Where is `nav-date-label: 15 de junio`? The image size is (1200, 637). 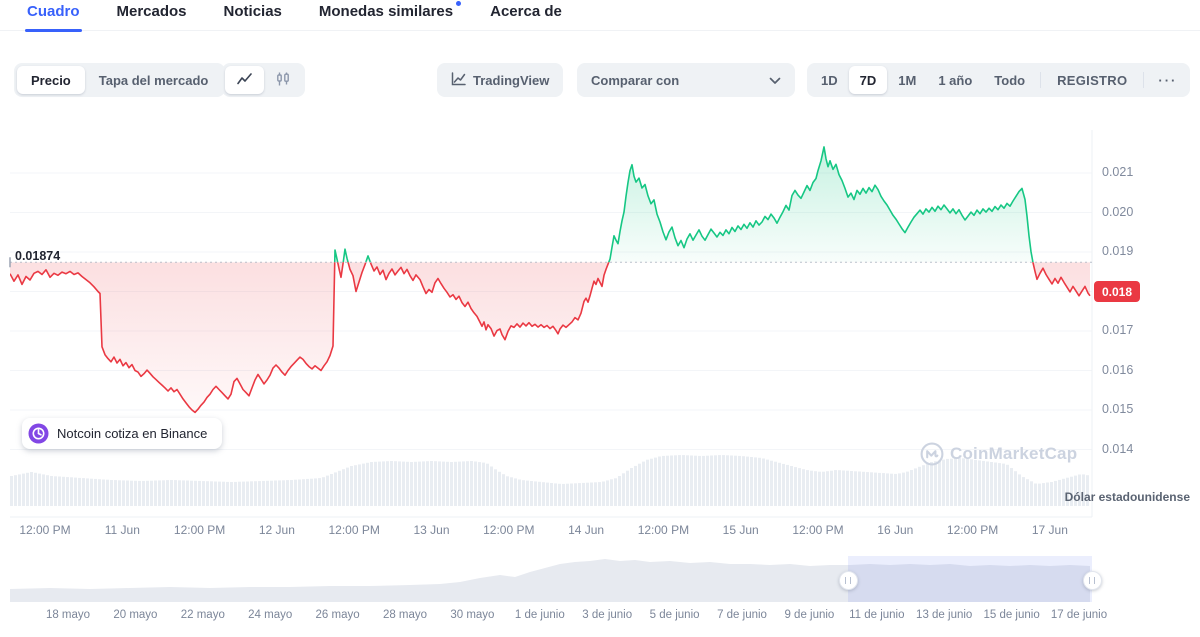
nav-date-label: 15 de junio is located at coordinates (1011, 615).